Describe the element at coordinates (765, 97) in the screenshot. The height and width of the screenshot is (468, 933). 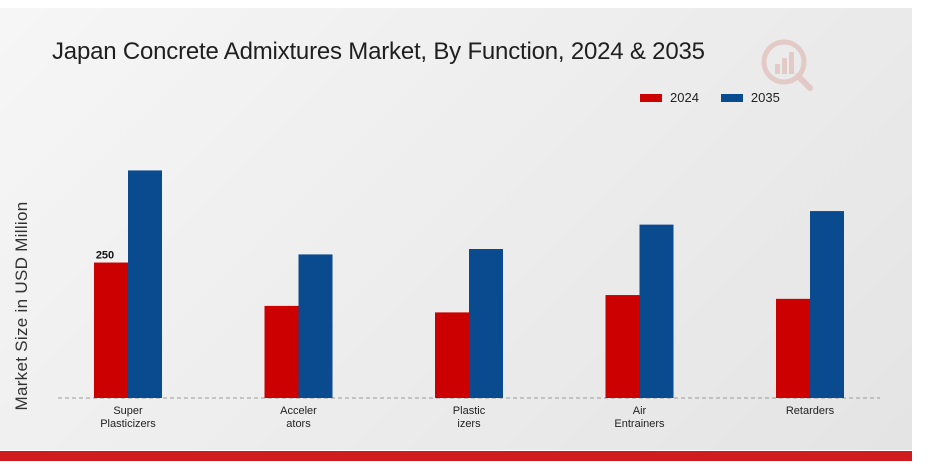
I see `legend-label-2035: 2035` at that location.